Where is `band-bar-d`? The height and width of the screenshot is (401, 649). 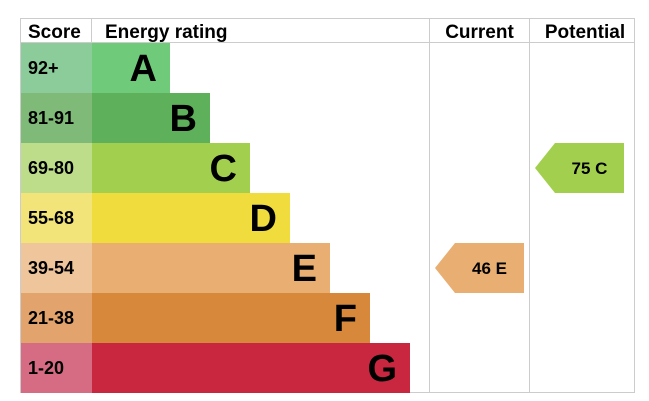 band-bar-d is located at coordinates (191, 218).